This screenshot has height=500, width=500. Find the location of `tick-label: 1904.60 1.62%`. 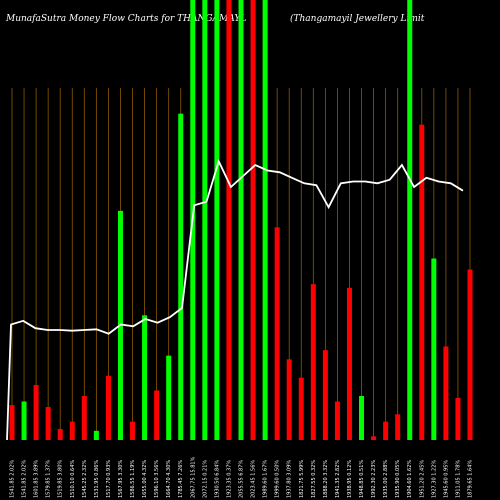

tick-label: 1904.60 1.62% is located at coordinates (410, 479).